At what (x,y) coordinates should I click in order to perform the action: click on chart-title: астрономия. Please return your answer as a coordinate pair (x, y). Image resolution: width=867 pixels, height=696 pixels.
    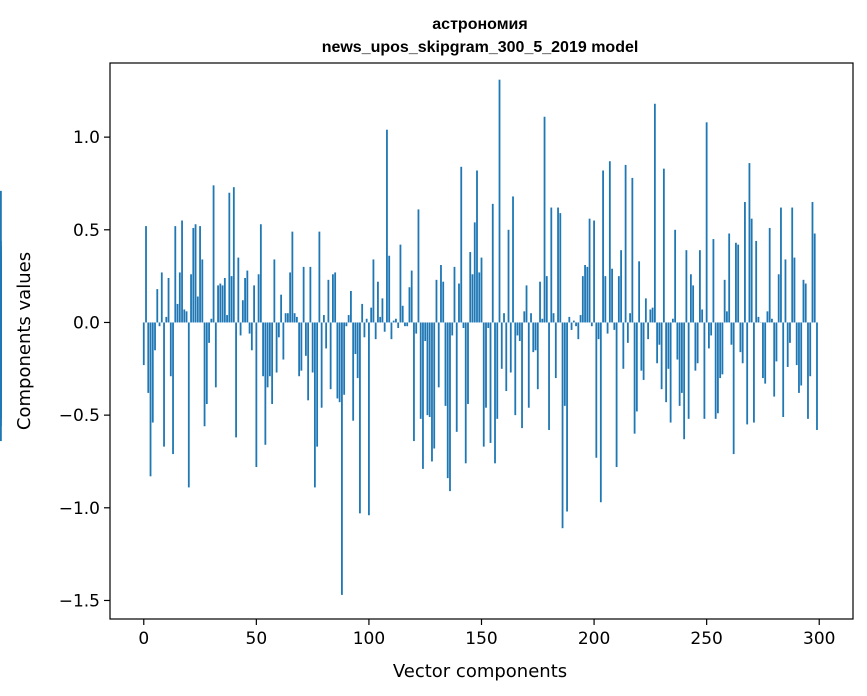
    Looking at the image, I should click on (479, 24).